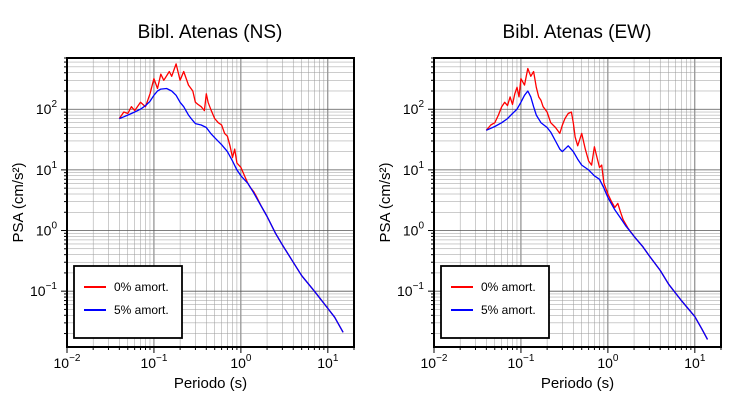  I want to click on chart-title: Bibl. Atenas (NS), so click(210, 32).